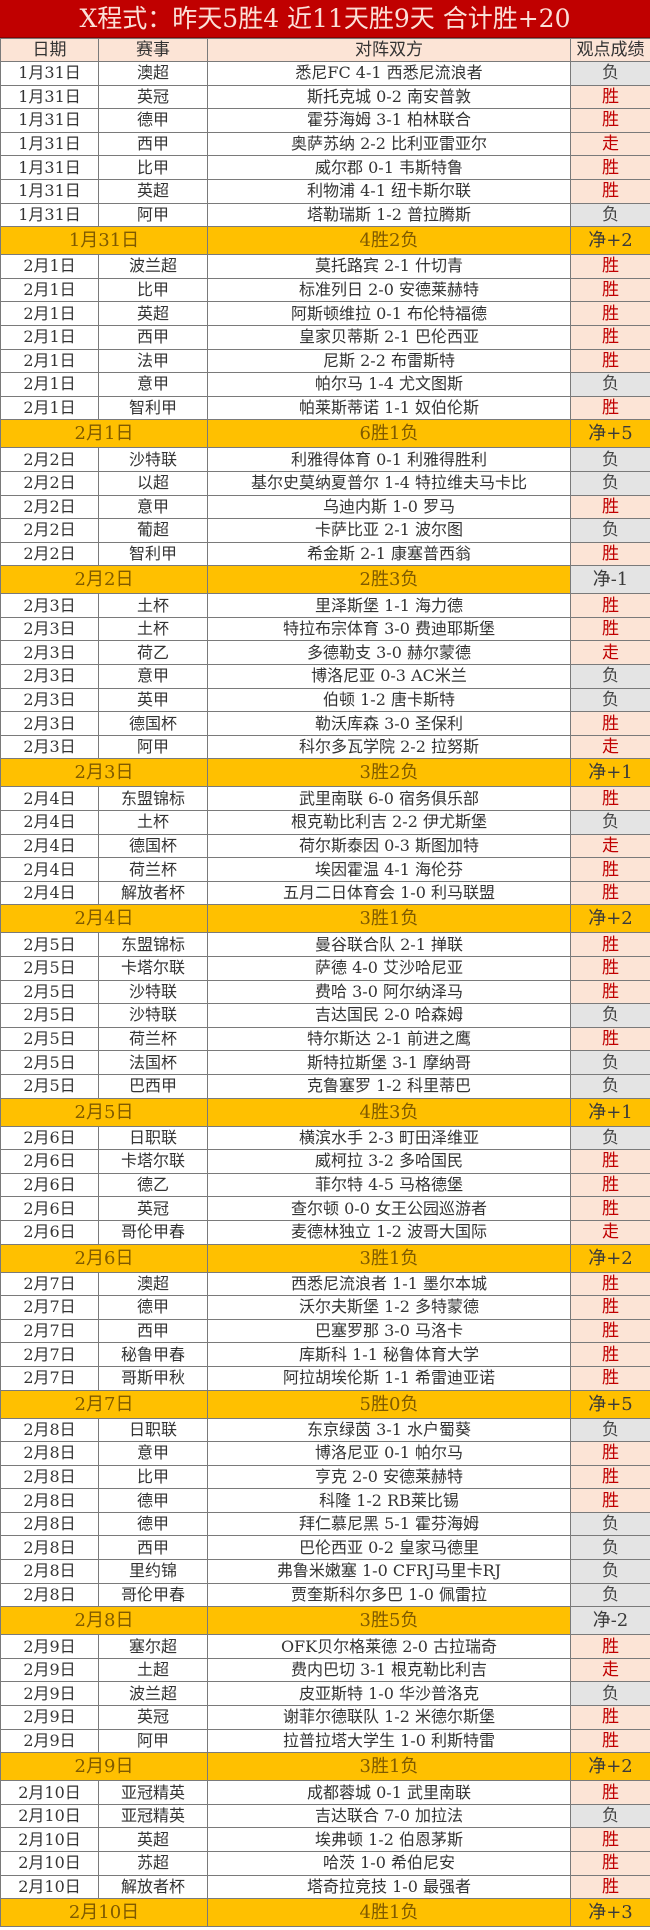 The height and width of the screenshot is (1930, 650). I want to click on table-row: 2月2日 沙特联 利雅得体育 0-1 利雅得胜利负, so click(325, 459).